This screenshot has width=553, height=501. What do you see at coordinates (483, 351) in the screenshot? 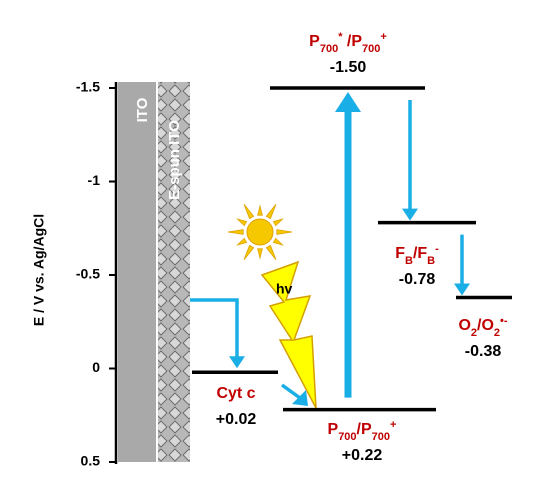
I see `level-value: -0.38` at bounding box center [483, 351].